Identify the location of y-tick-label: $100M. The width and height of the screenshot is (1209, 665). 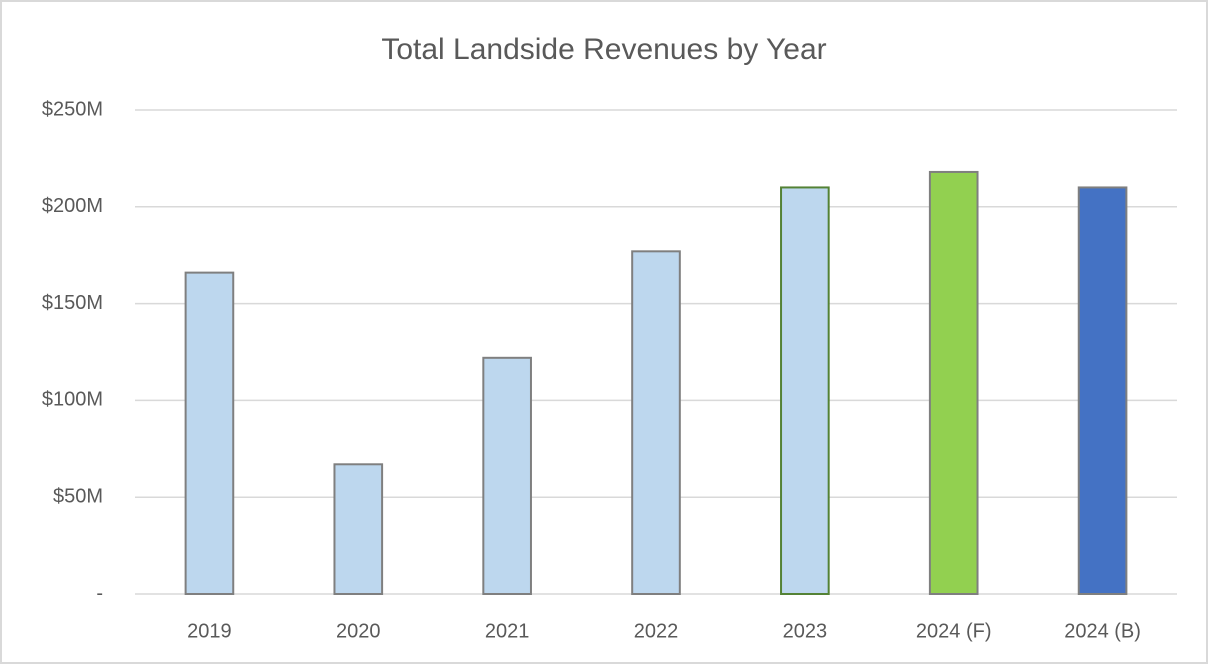
(72, 400).